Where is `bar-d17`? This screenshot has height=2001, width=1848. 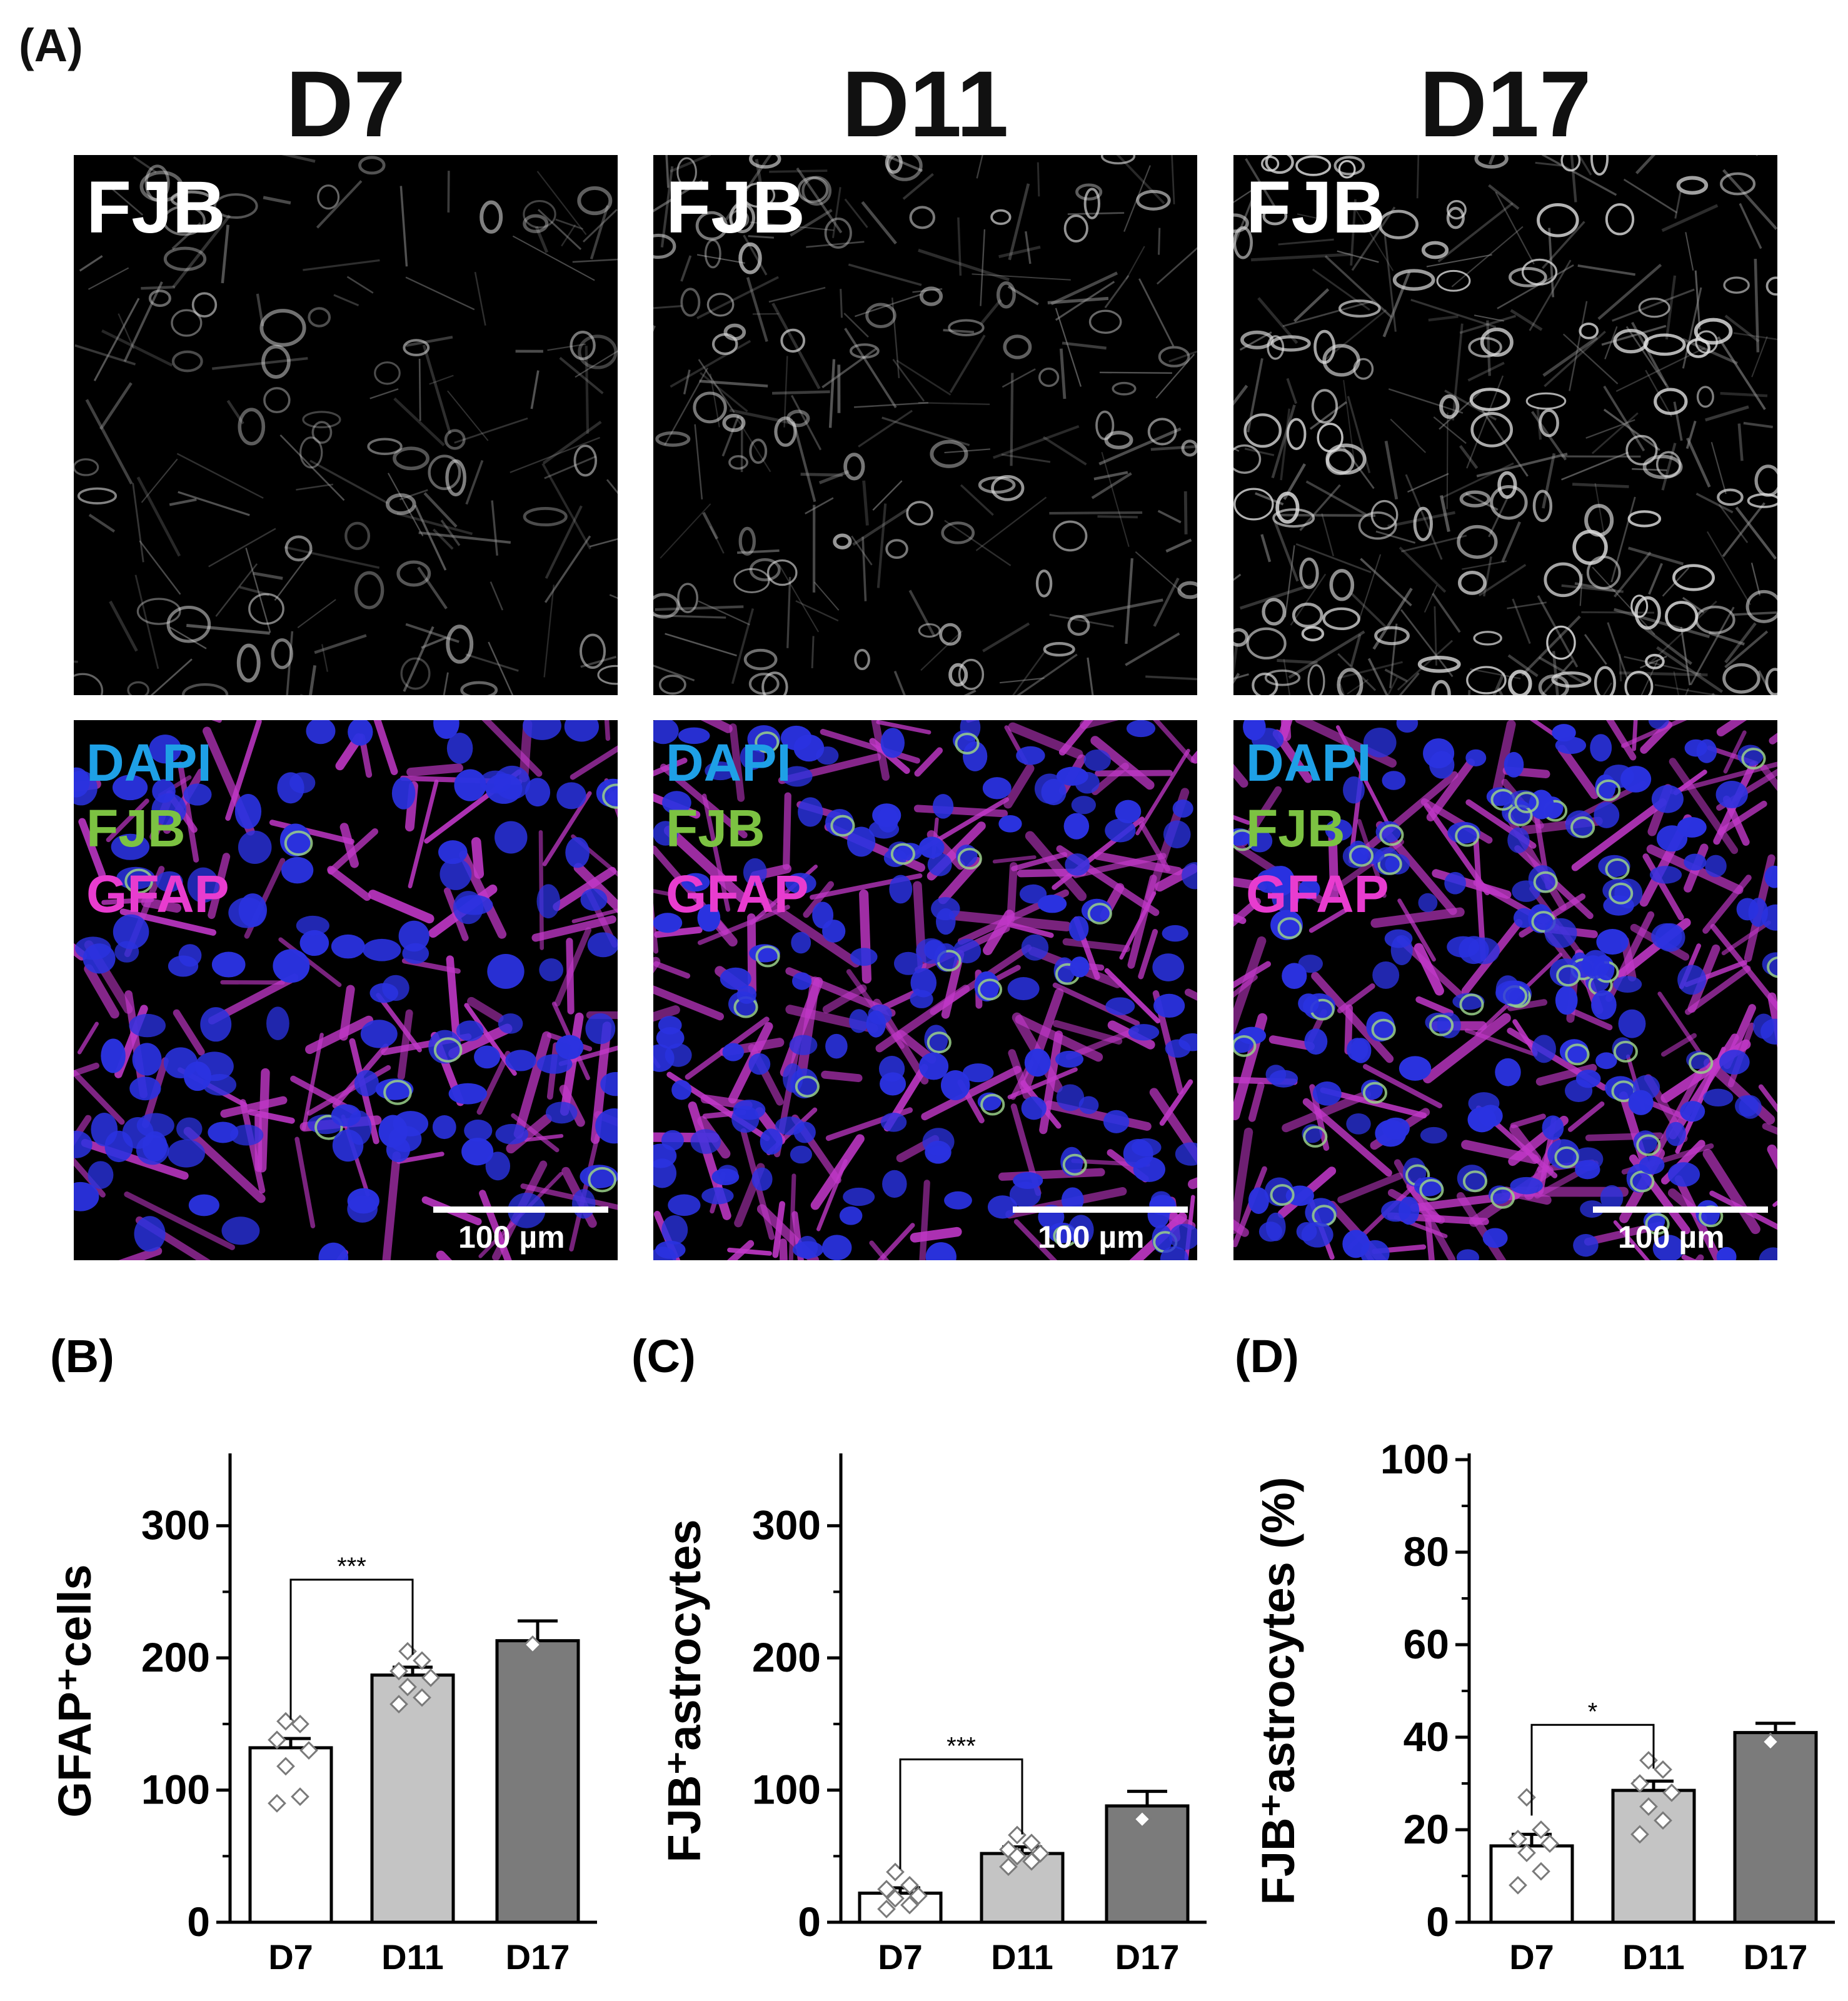
bar-d17 is located at coordinates (1147, 1864).